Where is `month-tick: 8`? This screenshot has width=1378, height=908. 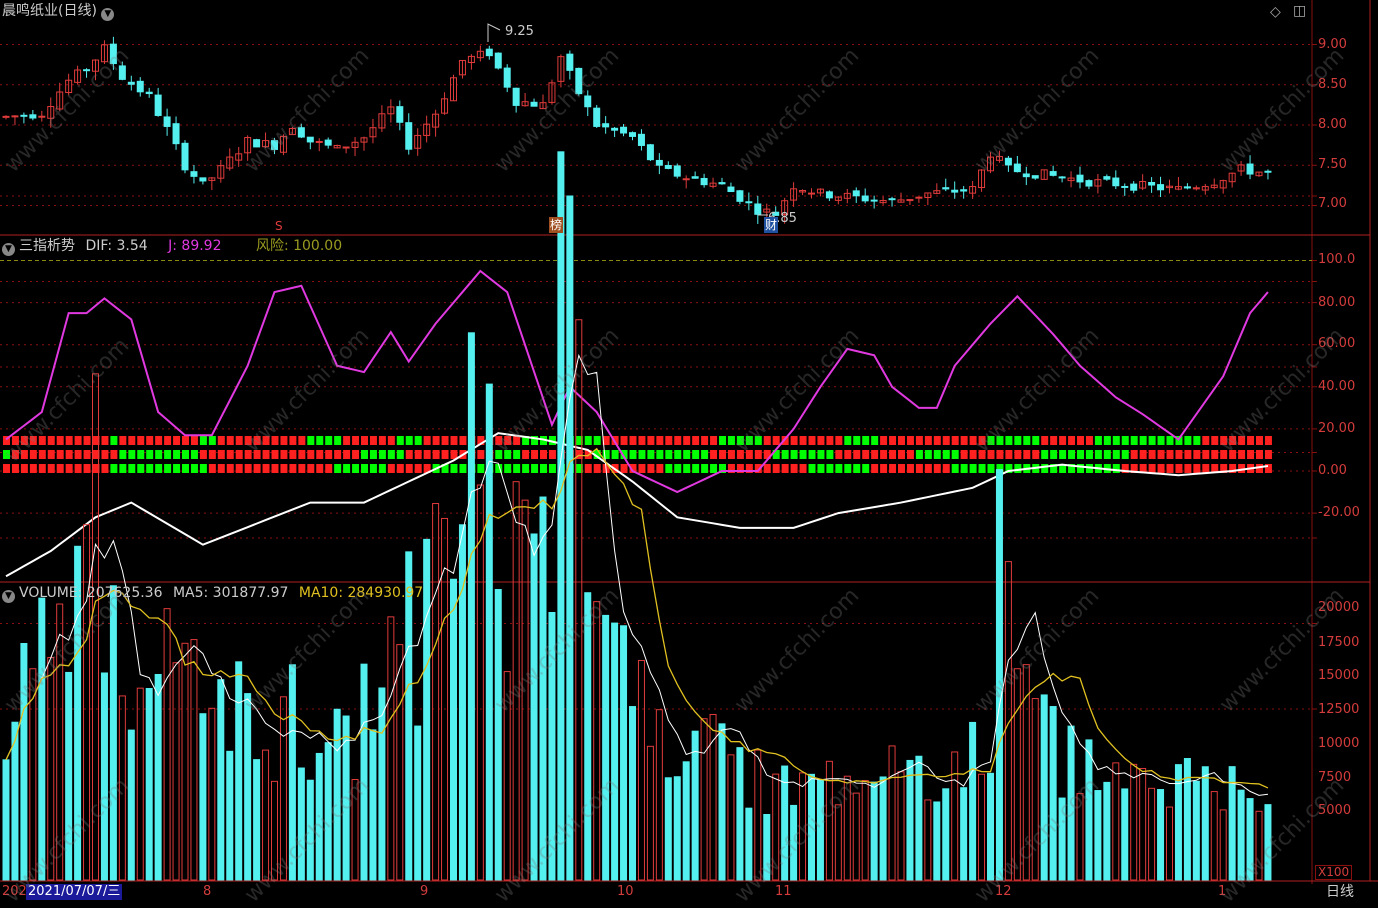 month-tick: 8 is located at coordinates (207, 891).